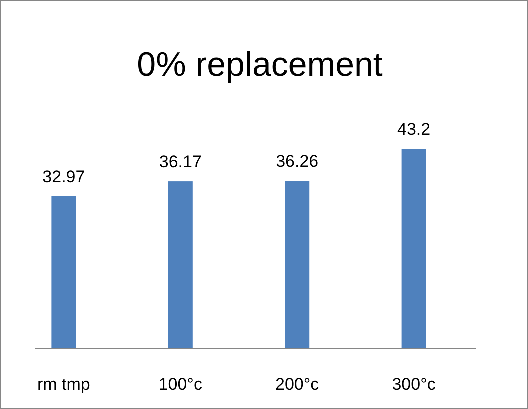  What do you see at coordinates (64, 176) in the screenshot?
I see `data-label: 32.97` at bounding box center [64, 176].